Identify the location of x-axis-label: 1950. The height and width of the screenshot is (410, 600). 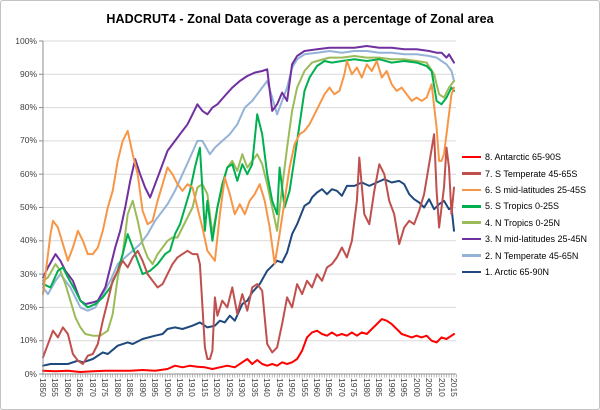
(292, 387).